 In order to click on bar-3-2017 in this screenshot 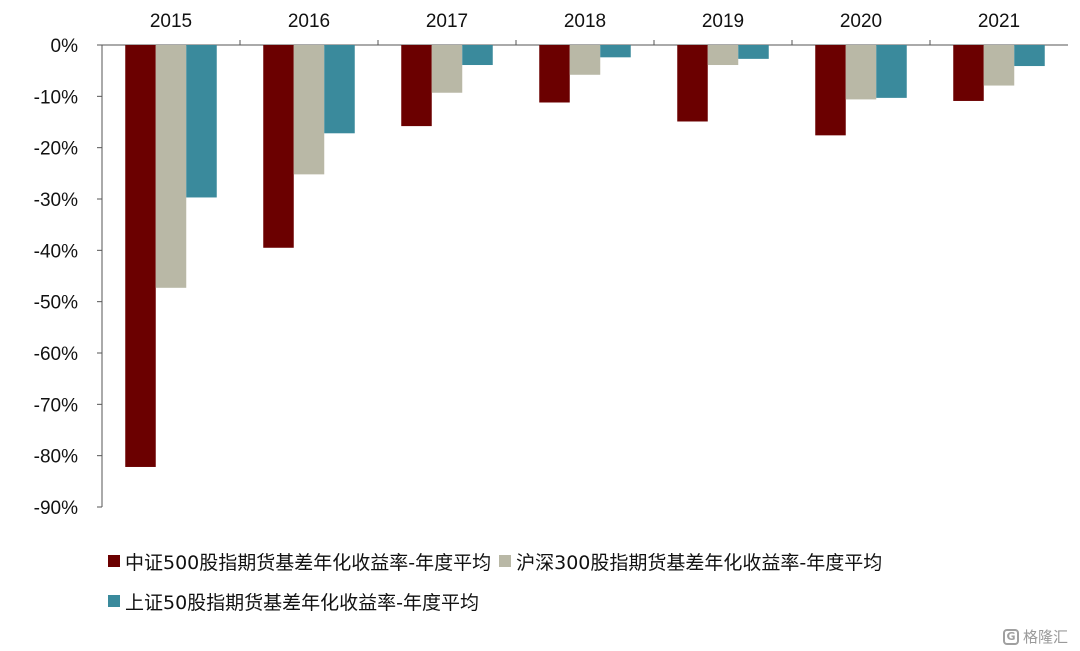, I will do `click(477, 55)`.